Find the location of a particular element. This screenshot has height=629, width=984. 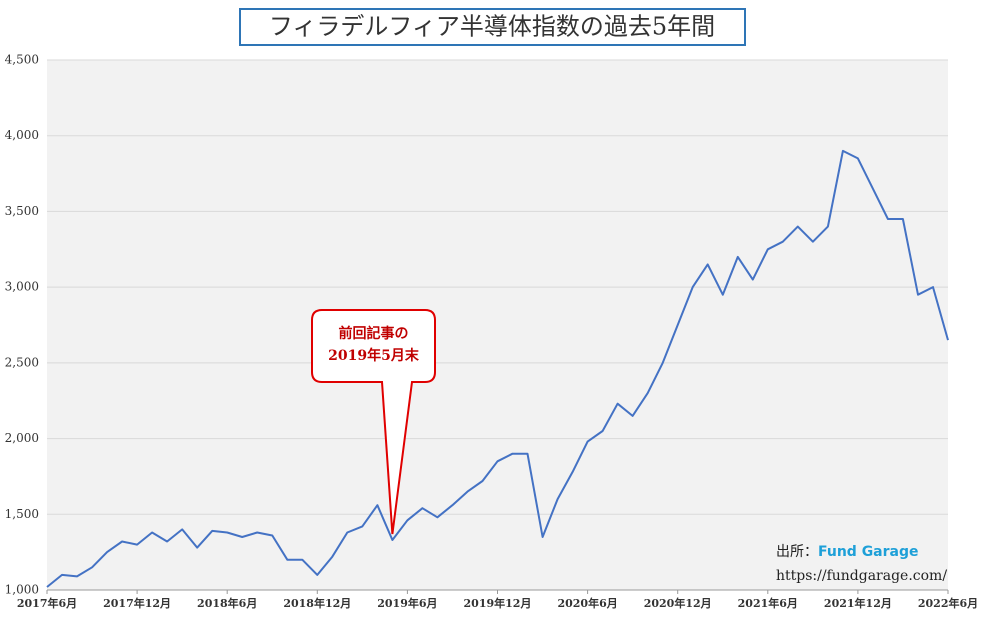

annotation-text: 2019年5月末 is located at coordinates (374, 355).